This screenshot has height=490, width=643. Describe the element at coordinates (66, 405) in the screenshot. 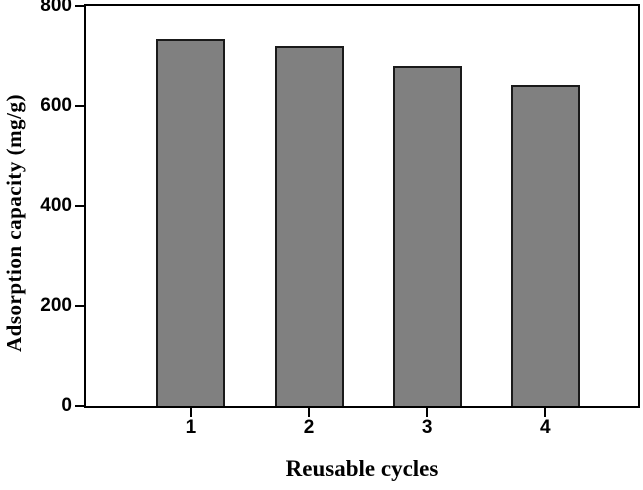

I see `y-axis-tick-label: 0` at that location.